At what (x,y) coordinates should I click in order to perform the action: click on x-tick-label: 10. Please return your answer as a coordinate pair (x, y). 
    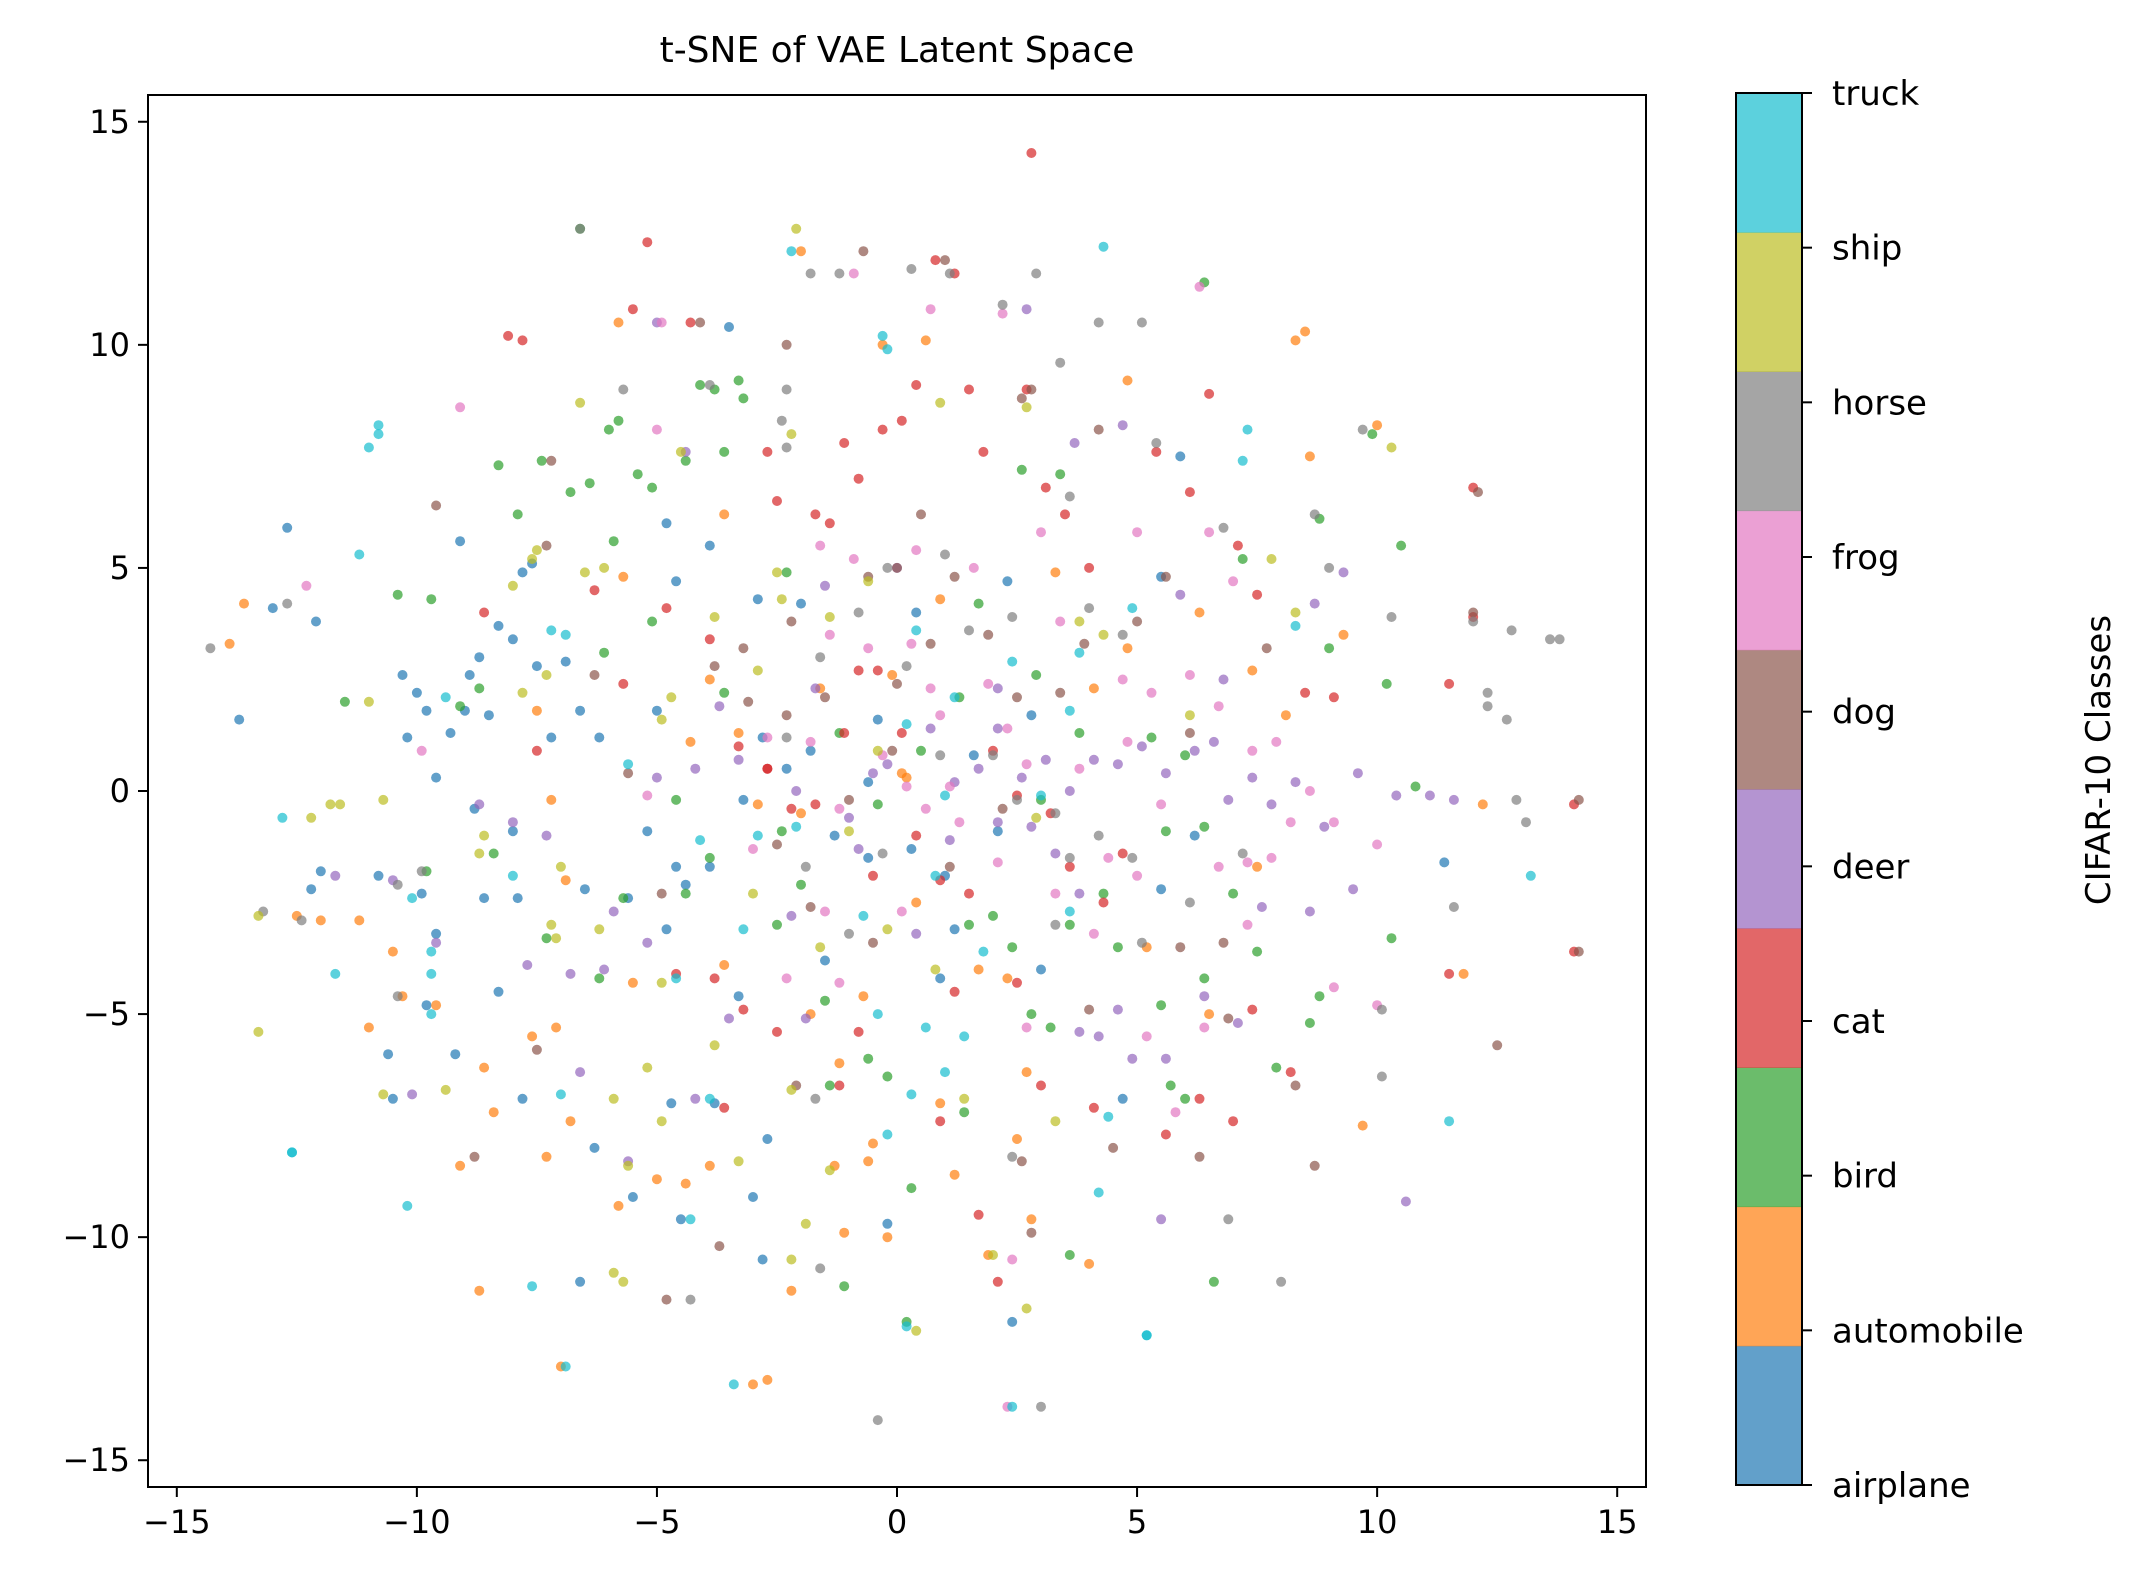
    Looking at the image, I should click on (1377, 1522).